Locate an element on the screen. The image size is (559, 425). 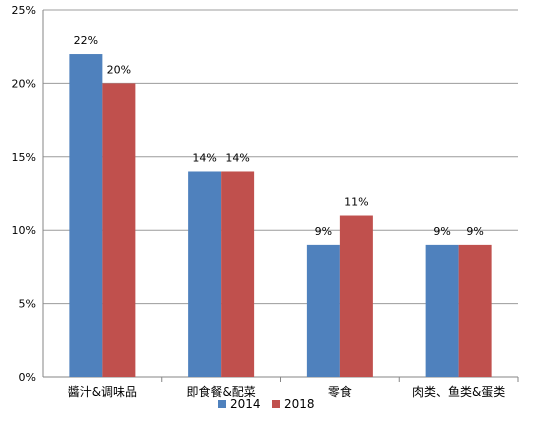
legend-swatch-2018 is located at coordinates (276, 404).